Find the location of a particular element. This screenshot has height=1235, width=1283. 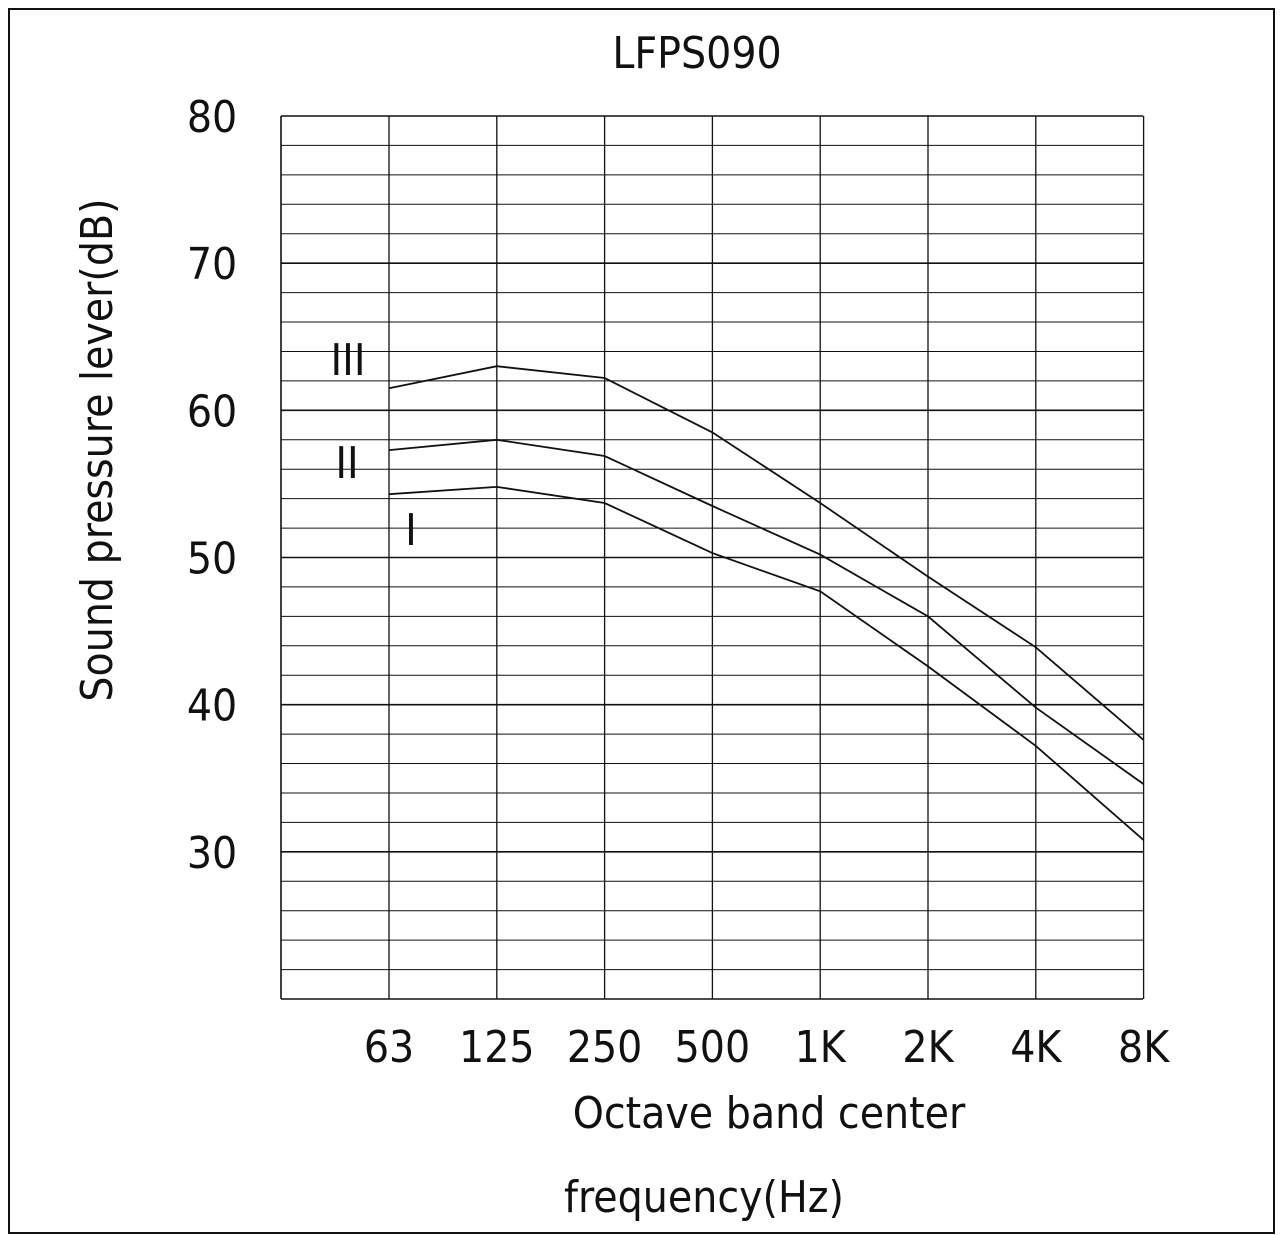

chart-title: LFPS090 is located at coordinates (696, 53).